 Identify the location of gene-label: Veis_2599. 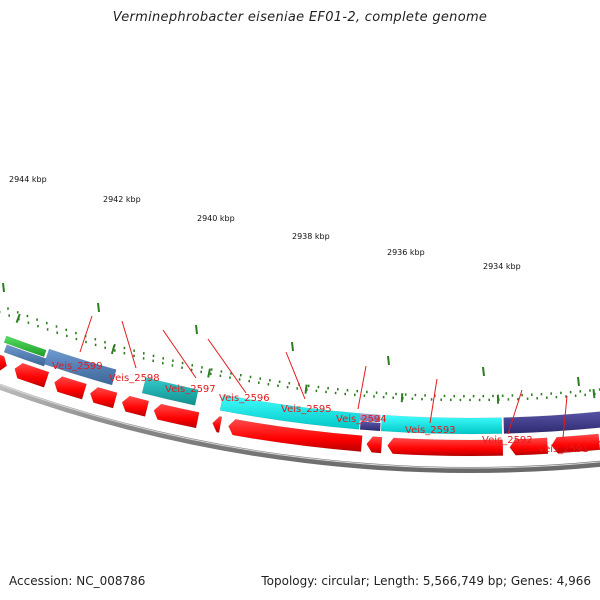
(77, 366).